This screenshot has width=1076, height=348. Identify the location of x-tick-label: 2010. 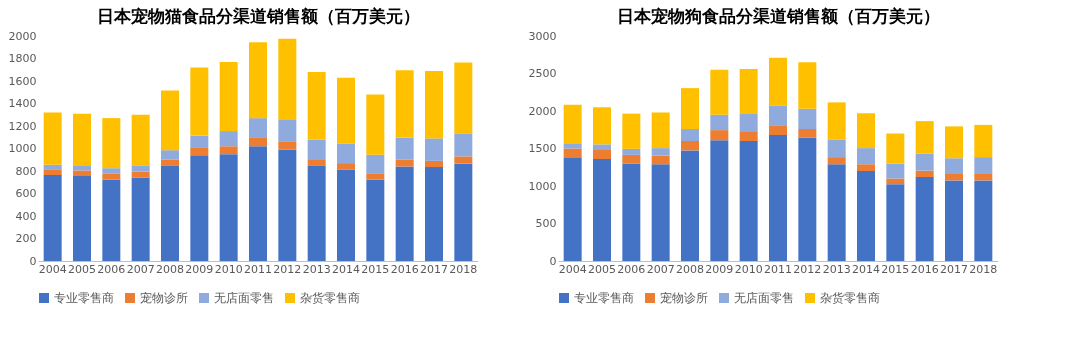
(748, 269).